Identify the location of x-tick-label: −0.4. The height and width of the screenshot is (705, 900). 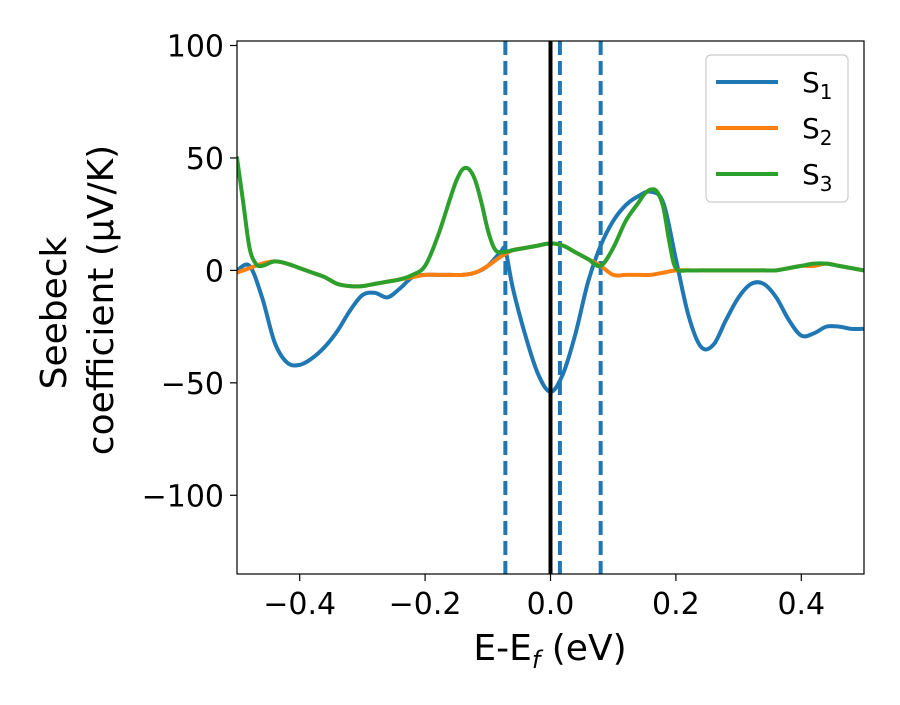
(299, 604).